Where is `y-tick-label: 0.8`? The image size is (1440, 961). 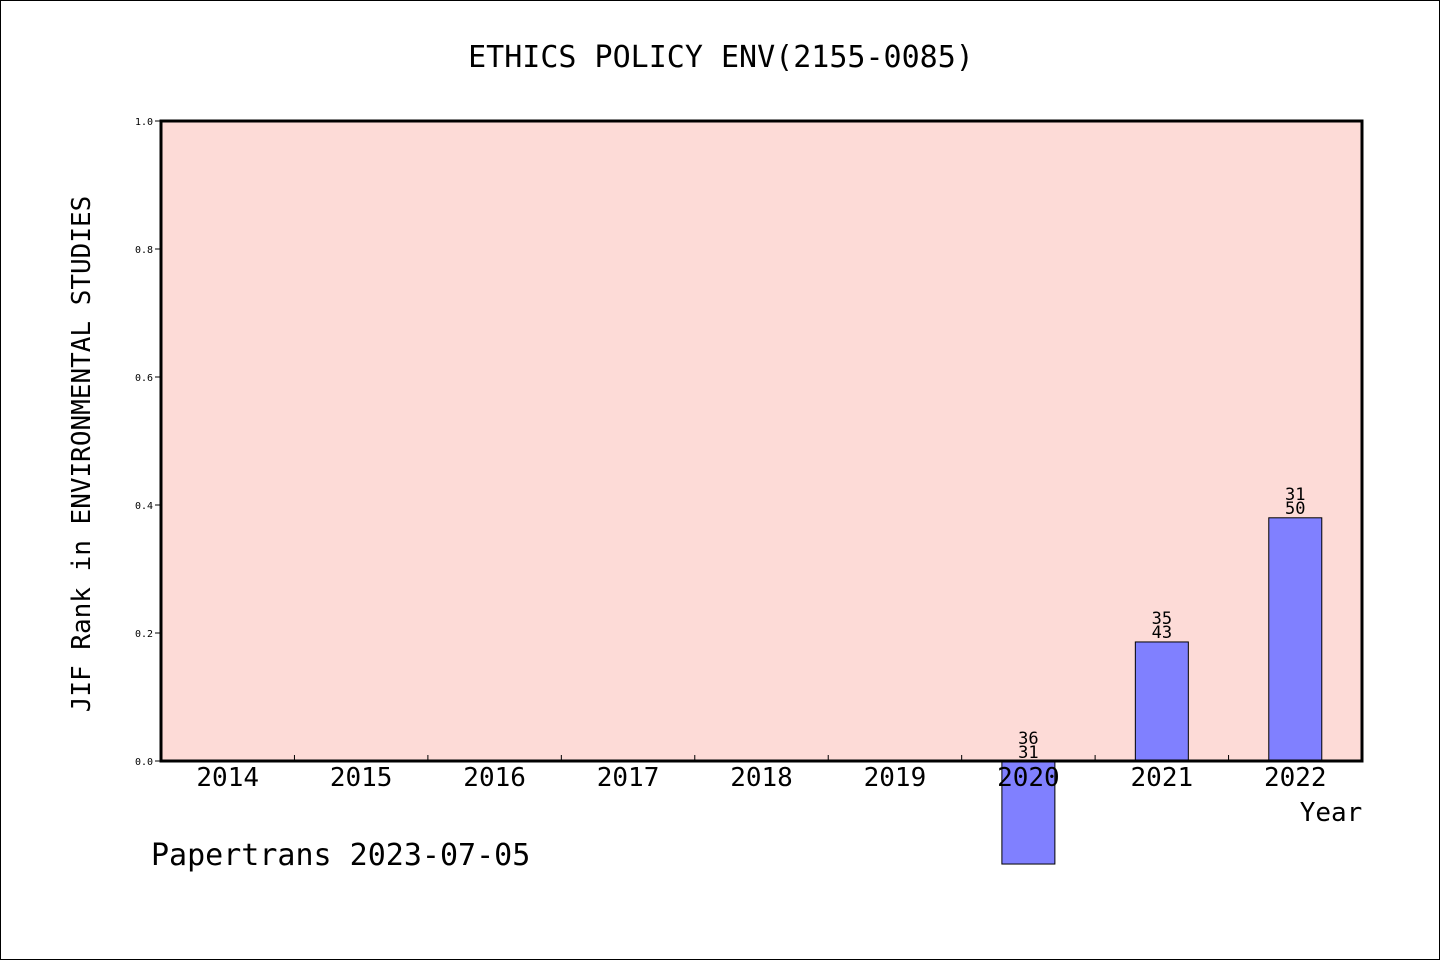 y-tick-label: 0.8 is located at coordinates (144, 250).